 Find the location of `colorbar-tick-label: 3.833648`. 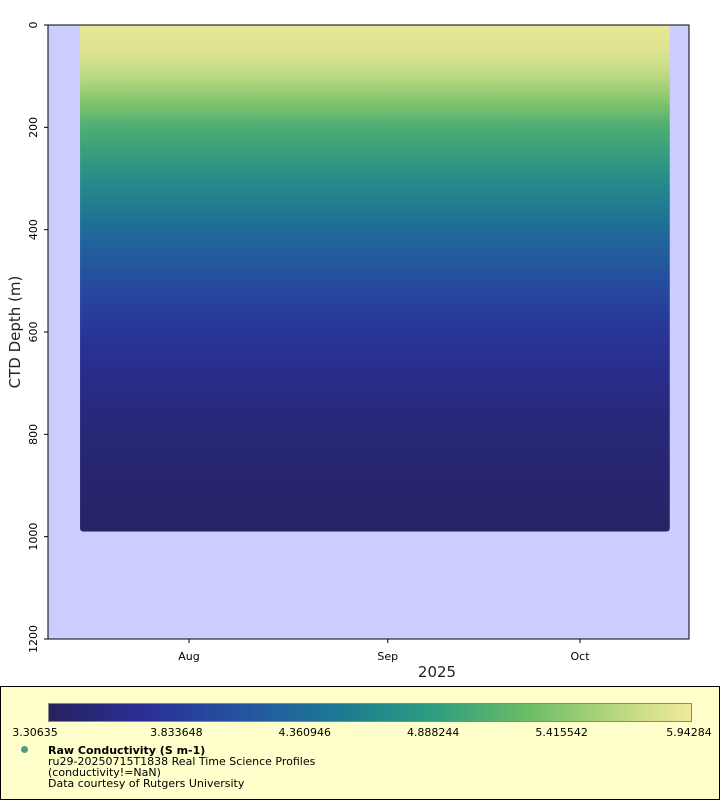

colorbar-tick-label: 3.833648 is located at coordinates (176, 732).